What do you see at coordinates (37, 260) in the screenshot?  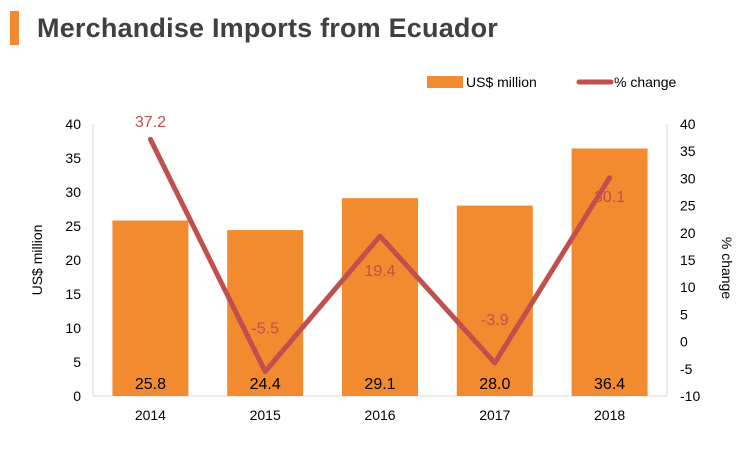 I see `y-axis-left-title: US$ million` at bounding box center [37, 260].